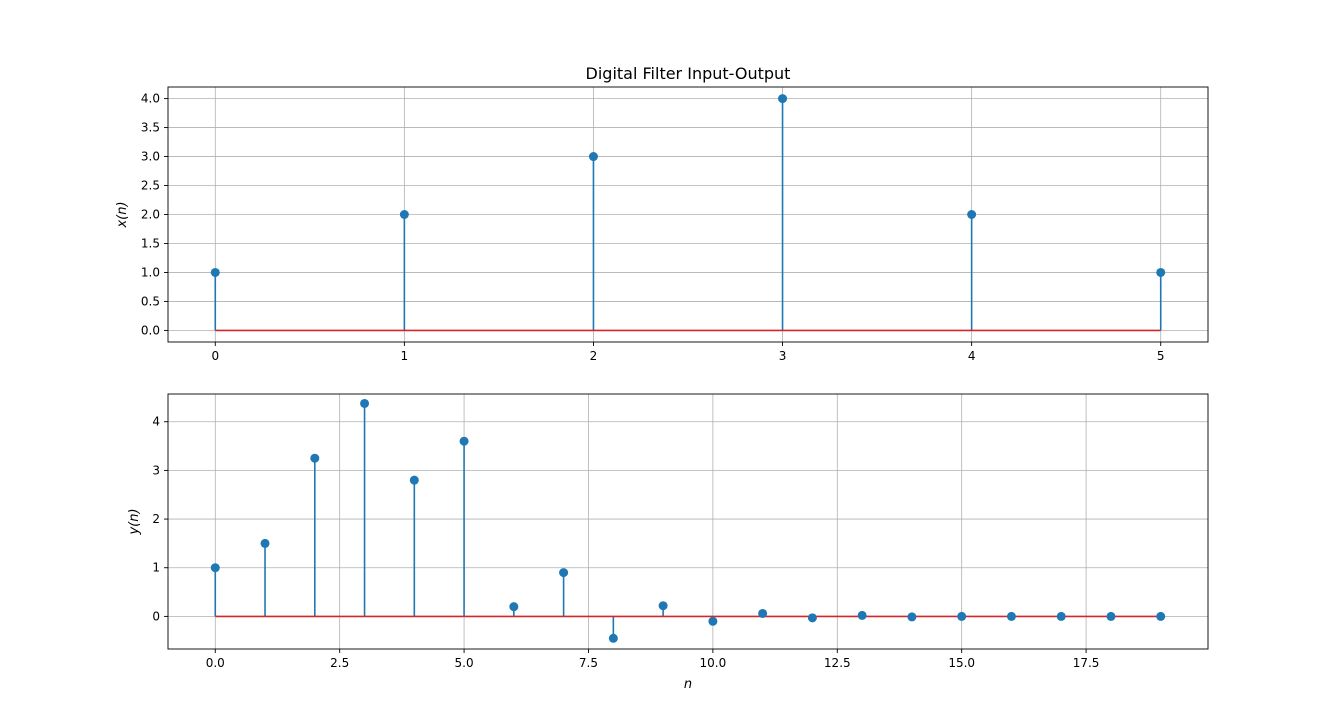 This screenshot has height=728, width=1342. I want to click on y-axis-label: x(n), so click(122, 214).